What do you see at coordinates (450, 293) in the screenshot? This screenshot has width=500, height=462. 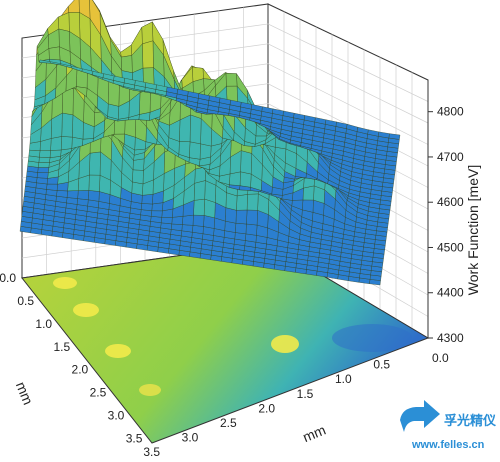 I see `z-tick-label: 4400` at bounding box center [450, 293].